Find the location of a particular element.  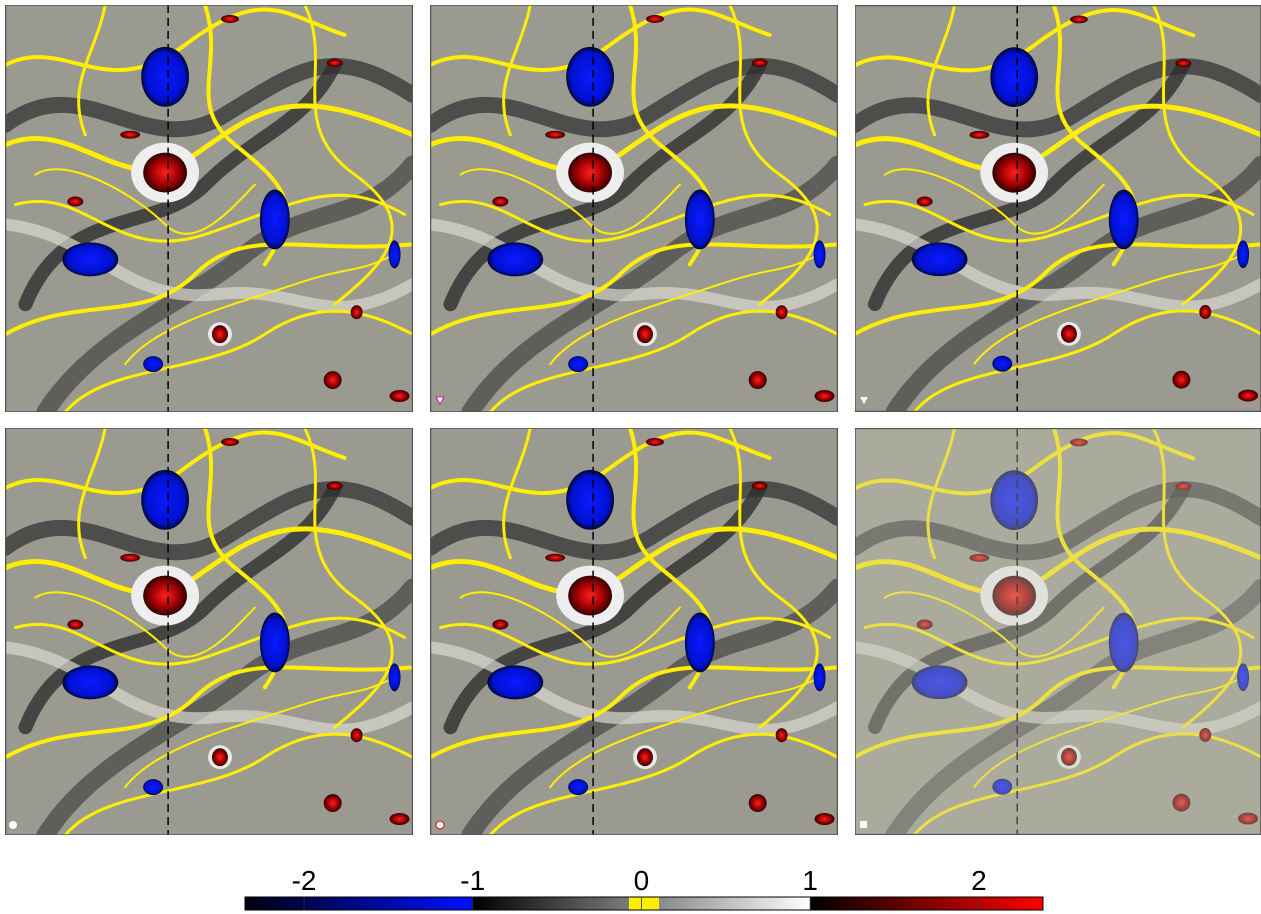

tick-label: -2 is located at coordinates (304, 880).